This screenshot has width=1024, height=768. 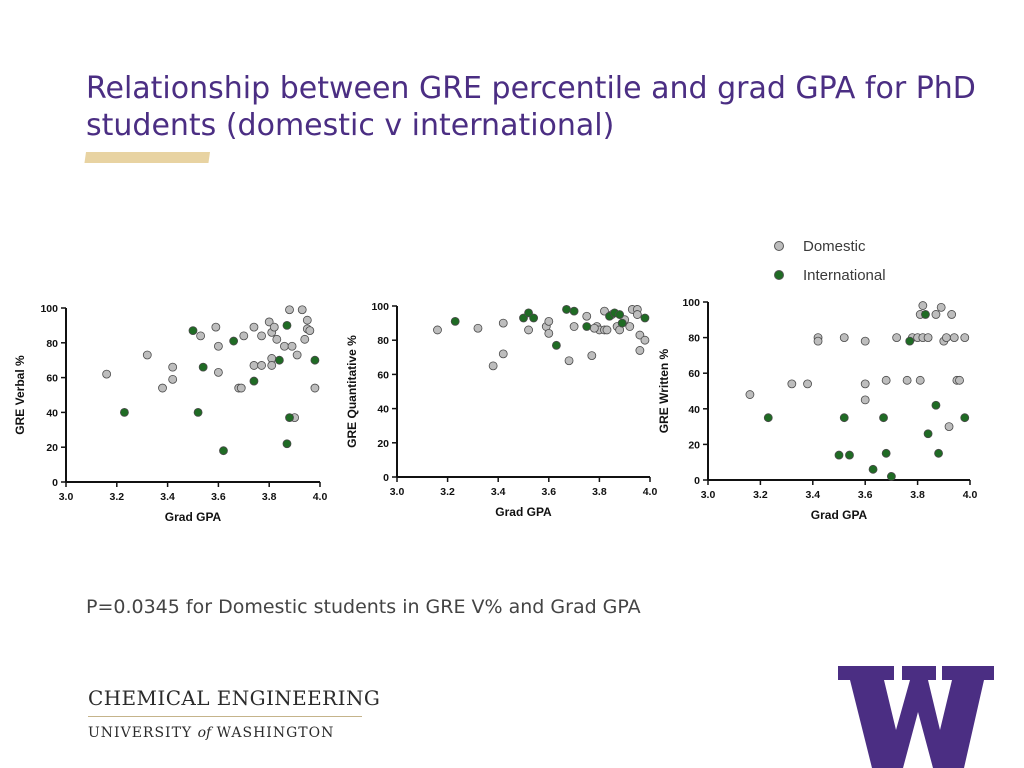 What do you see at coordinates (498, 492) in the screenshot?
I see `x-tick-label: 3.4` at bounding box center [498, 492].